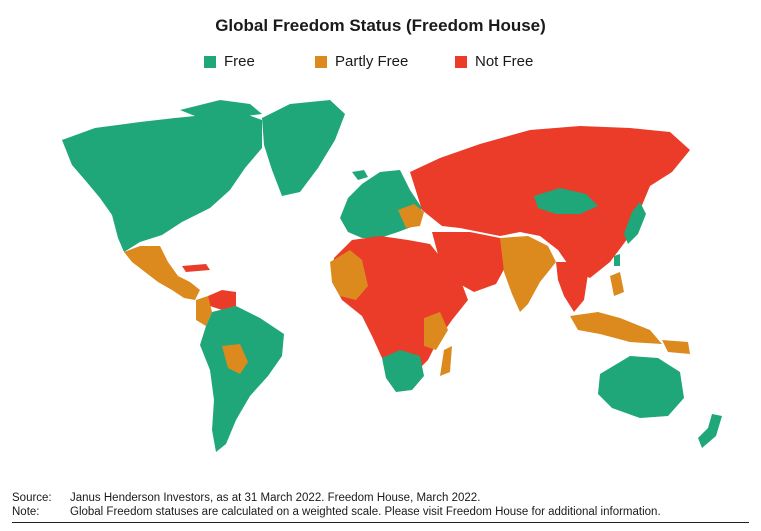 This screenshot has height=531, width=761. What do you see at coordinates (572, 287) in the screenshot?
I see `region-southeast-asia` at bounding box center [572, 287].